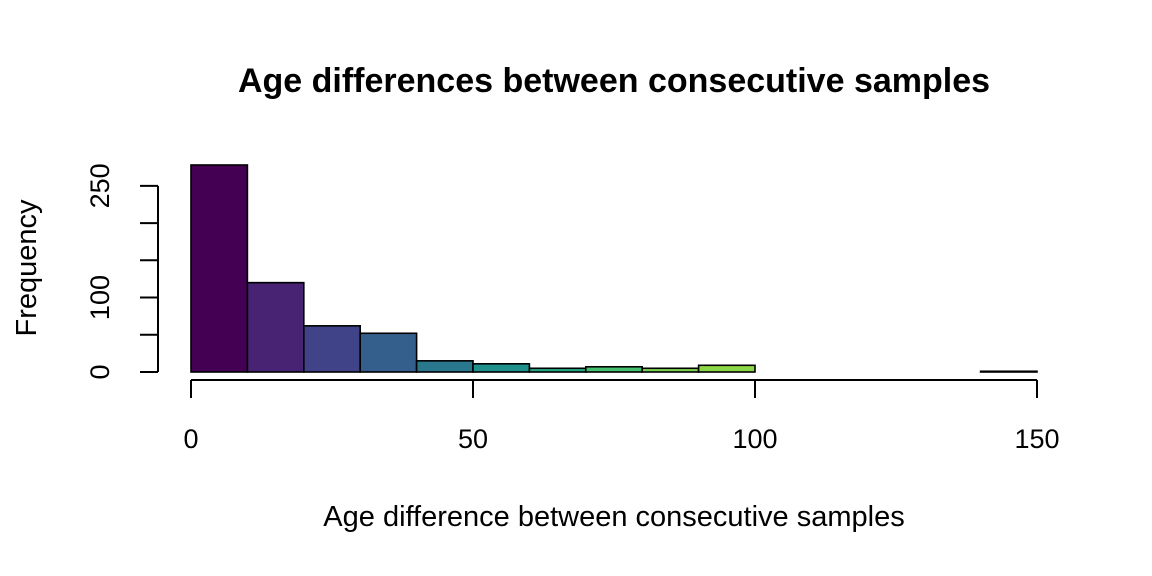 This screenshot has width=1152, height=576. What do you see at coordinates (473, 439) in the screenshot?
I see `x-tick-label-50: 50` at bounding box center [473, 439].